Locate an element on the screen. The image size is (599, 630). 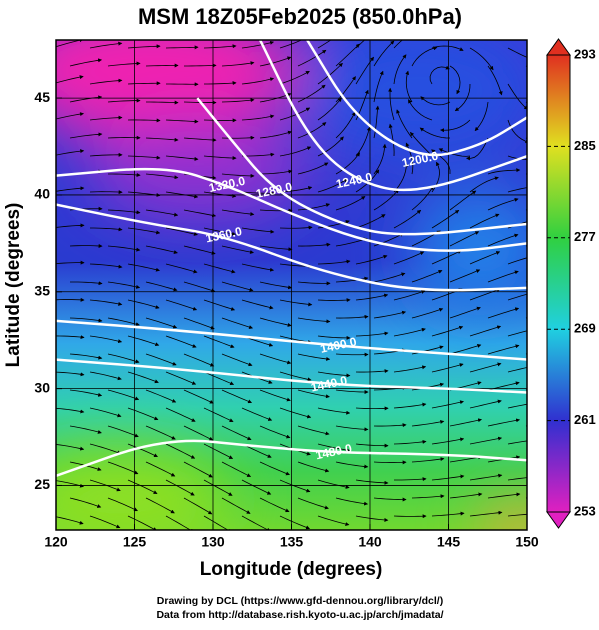
colorbar-label: 269 is located at coordinates (585, 328).